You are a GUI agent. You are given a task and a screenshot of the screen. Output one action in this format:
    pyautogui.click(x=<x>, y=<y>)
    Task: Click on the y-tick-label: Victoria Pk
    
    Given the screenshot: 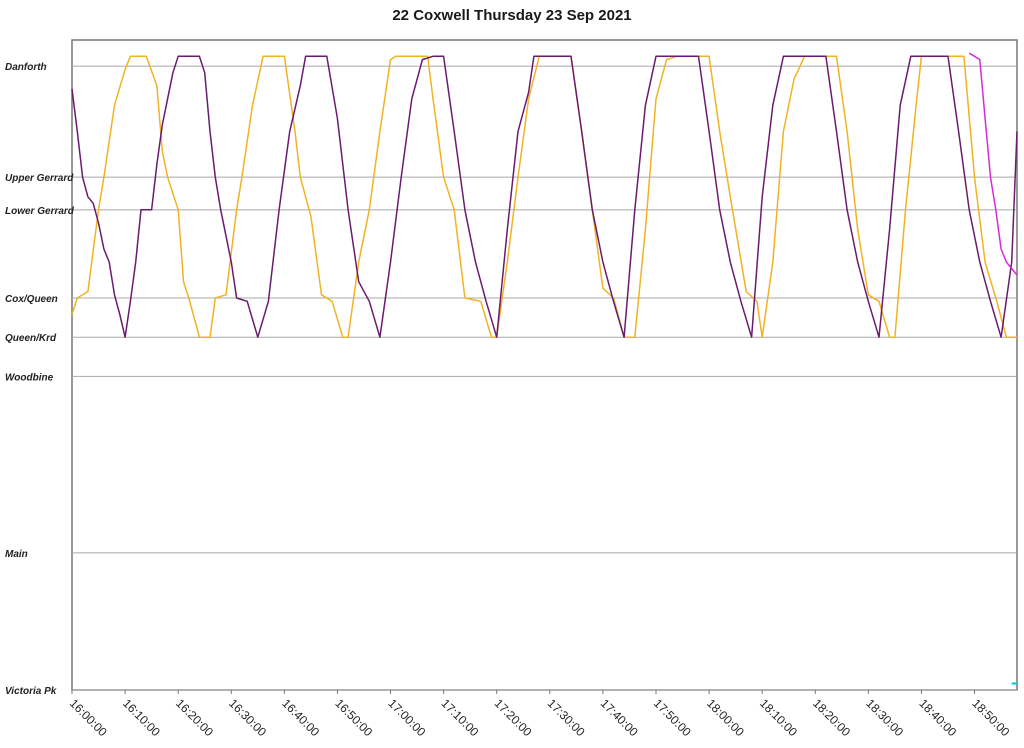 What is the action you would take?
    pyautogui.click(x=31, y=691)
    